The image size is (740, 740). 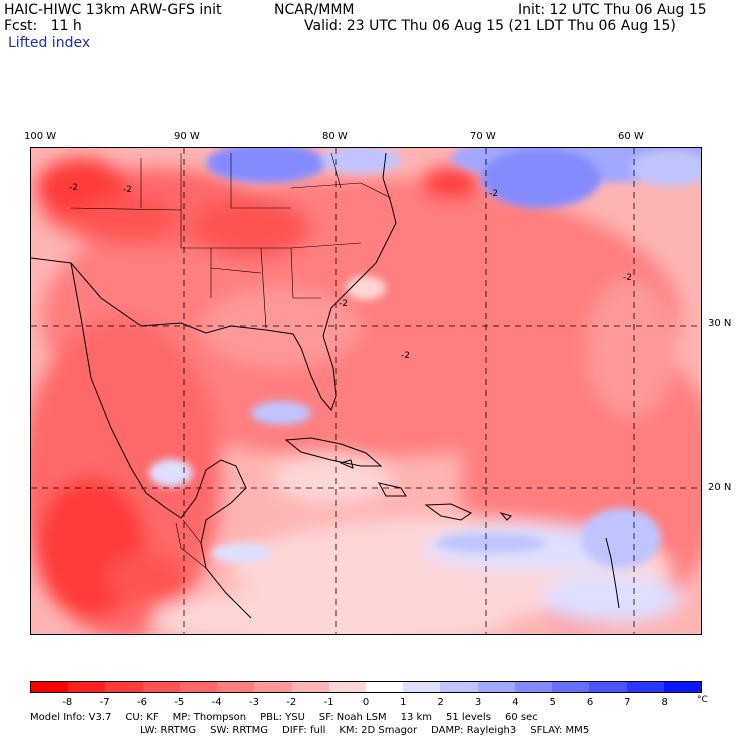 I want to click on colorbar, so click(x=366, y=687).